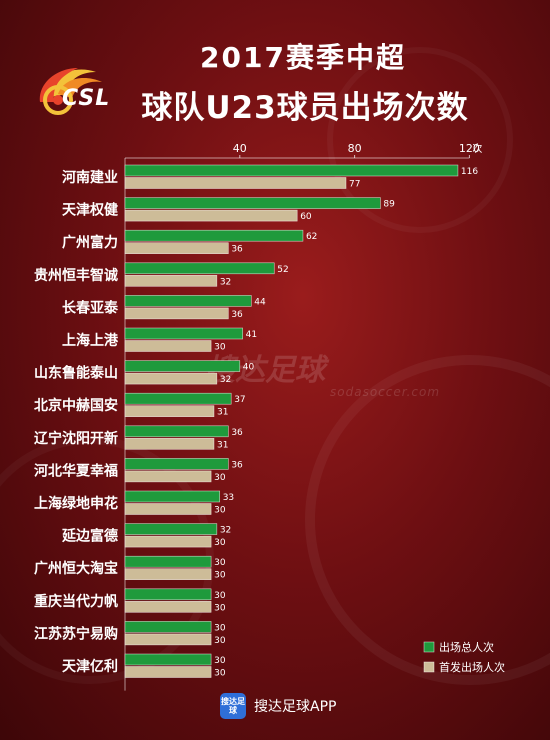 This screenshot has width=550, height=740. I want to click on data-label: 52, so click(282, 270).